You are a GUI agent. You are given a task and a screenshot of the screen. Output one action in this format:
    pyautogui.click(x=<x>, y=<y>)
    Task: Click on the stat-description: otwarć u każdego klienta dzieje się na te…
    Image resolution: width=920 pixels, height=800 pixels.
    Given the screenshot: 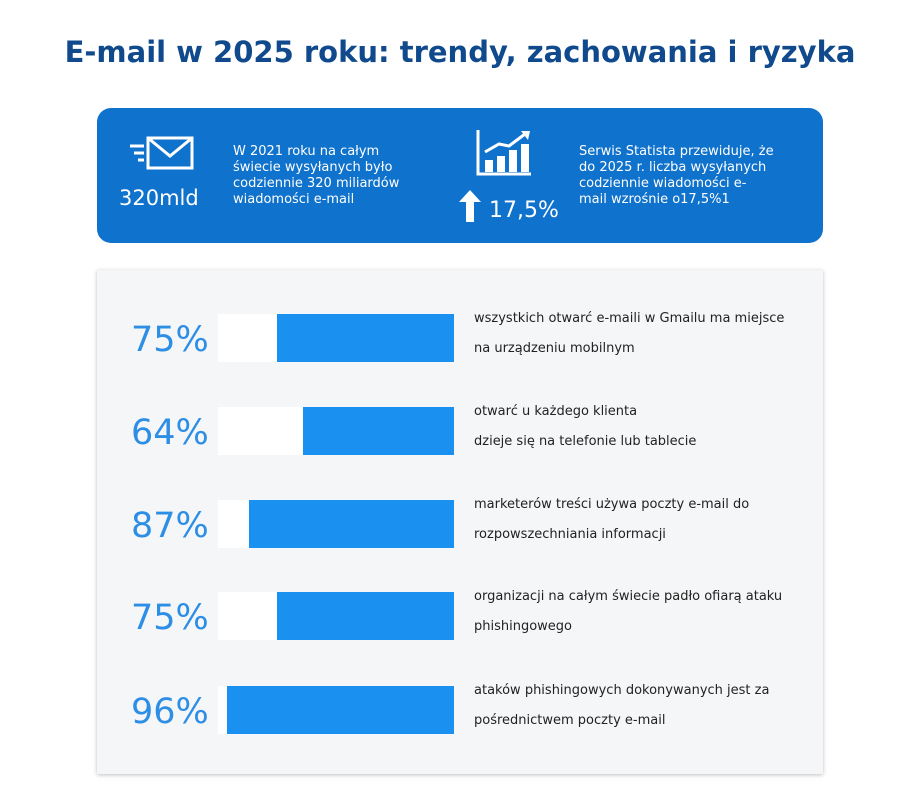 What is the action you would take?
    pyautogui.click(x=585, y=426)
    